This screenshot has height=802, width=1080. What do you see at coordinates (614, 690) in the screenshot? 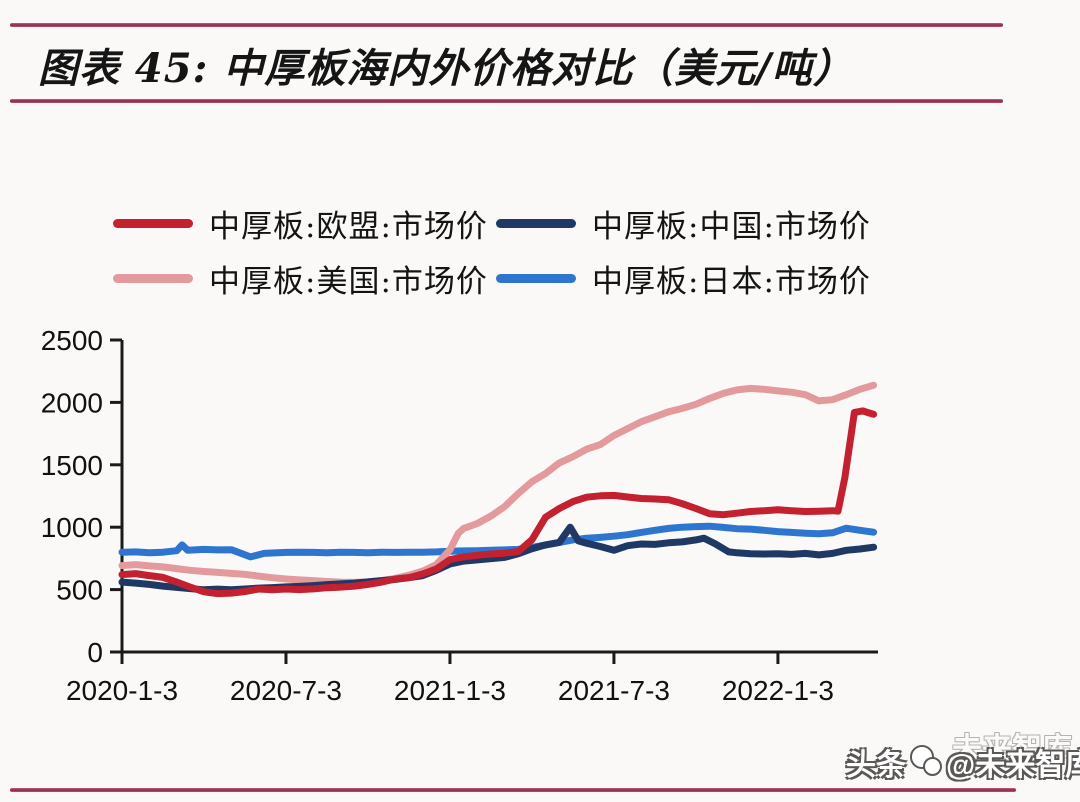
I see `x-tick-label: 2021-7-3` at bounding box center [614, 690].